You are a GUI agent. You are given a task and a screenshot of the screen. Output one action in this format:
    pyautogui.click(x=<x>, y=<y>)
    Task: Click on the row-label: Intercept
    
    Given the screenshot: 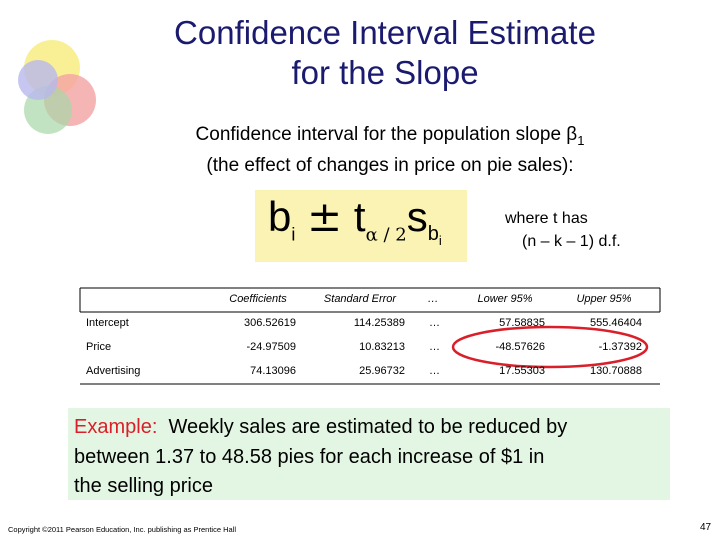 What is the action you would take?
    pyautogui.click(x=107, y=323)
    